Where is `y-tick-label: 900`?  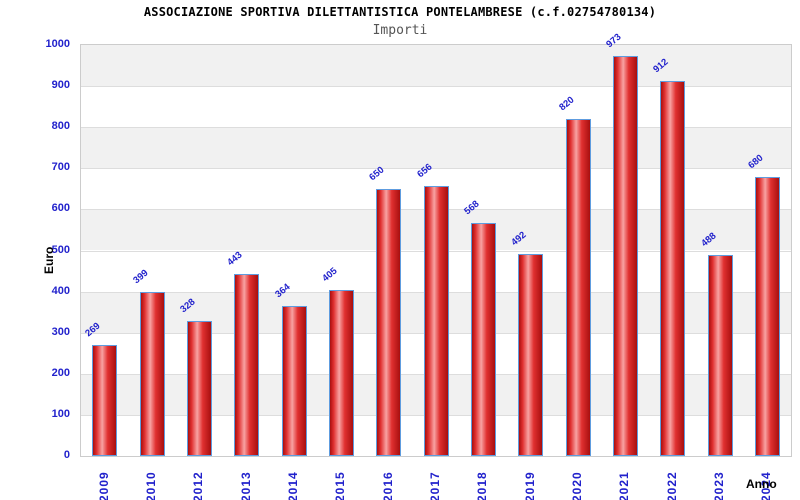
y-tick-label: 900 is located at coordinates (60, 85).